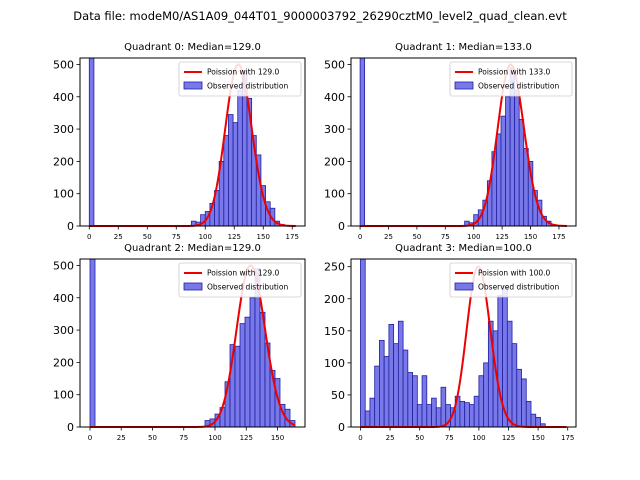  What do you see at coordinates (334, 267) in the screenshot?
I see `y-tick-label: 250` at bounding box center [334, 267].